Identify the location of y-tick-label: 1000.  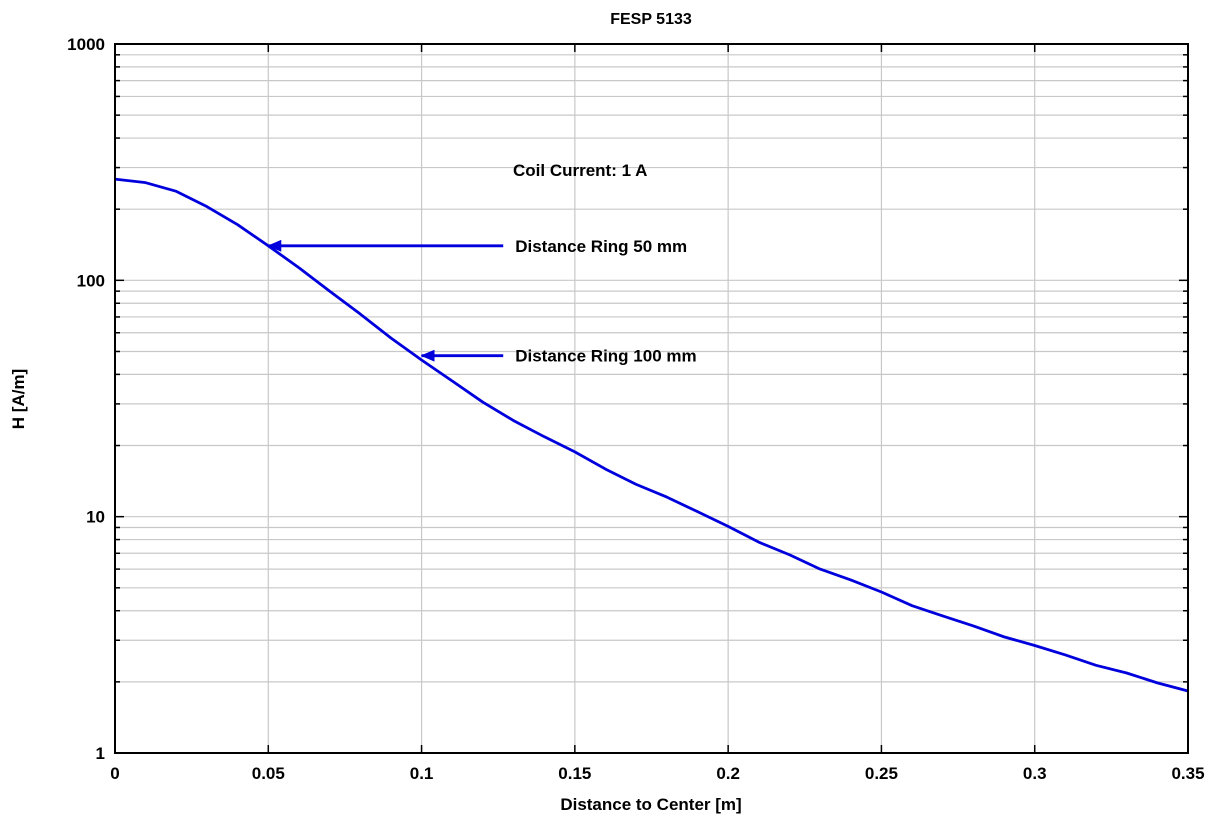
(86, 44).